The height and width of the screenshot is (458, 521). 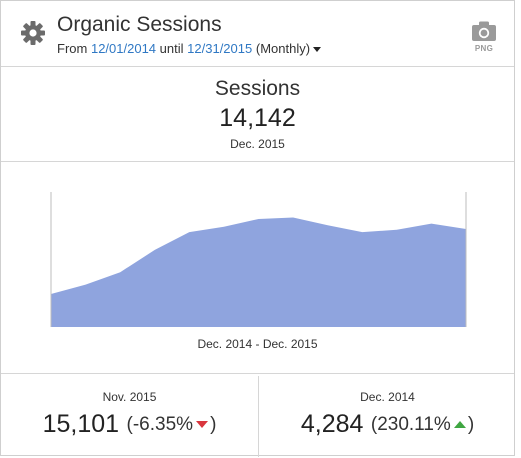 I want to click on comparison-row: 4,284 (230.11%), so click(x=387, y=424).